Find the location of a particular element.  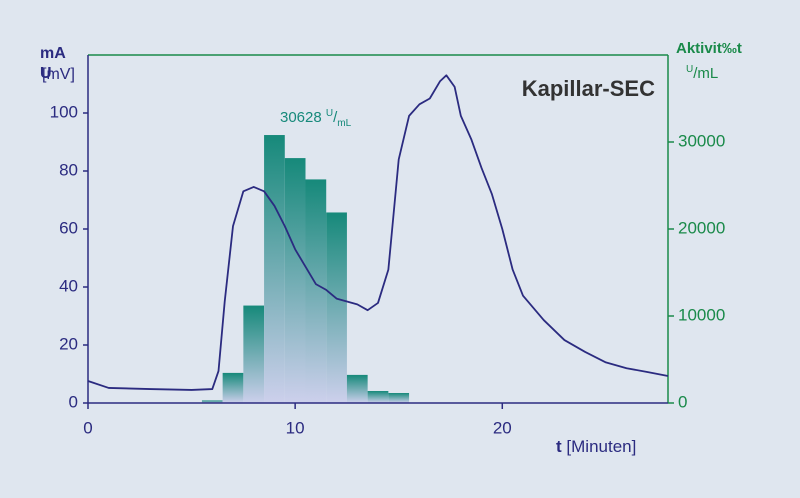

x-axis-symbol: t is located at coordinates (559, 446).